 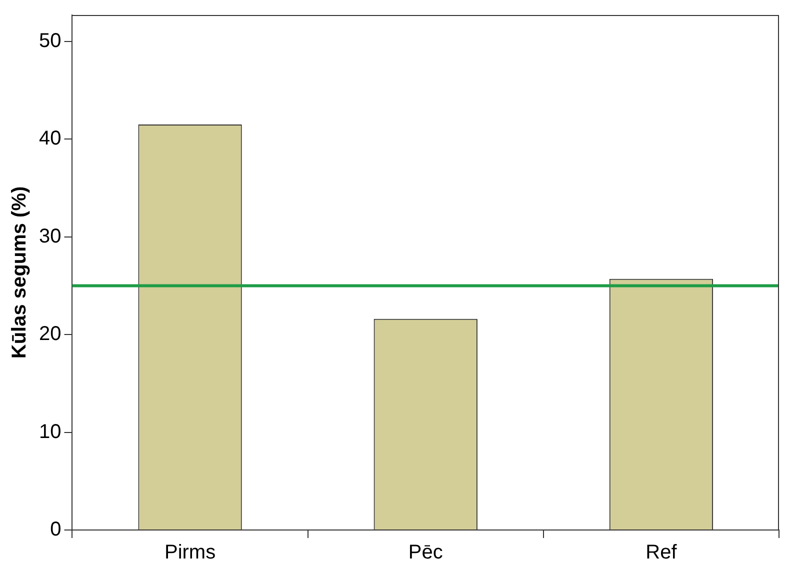 I want to click on y-tick-label: 40, so click(x=50, y=139).